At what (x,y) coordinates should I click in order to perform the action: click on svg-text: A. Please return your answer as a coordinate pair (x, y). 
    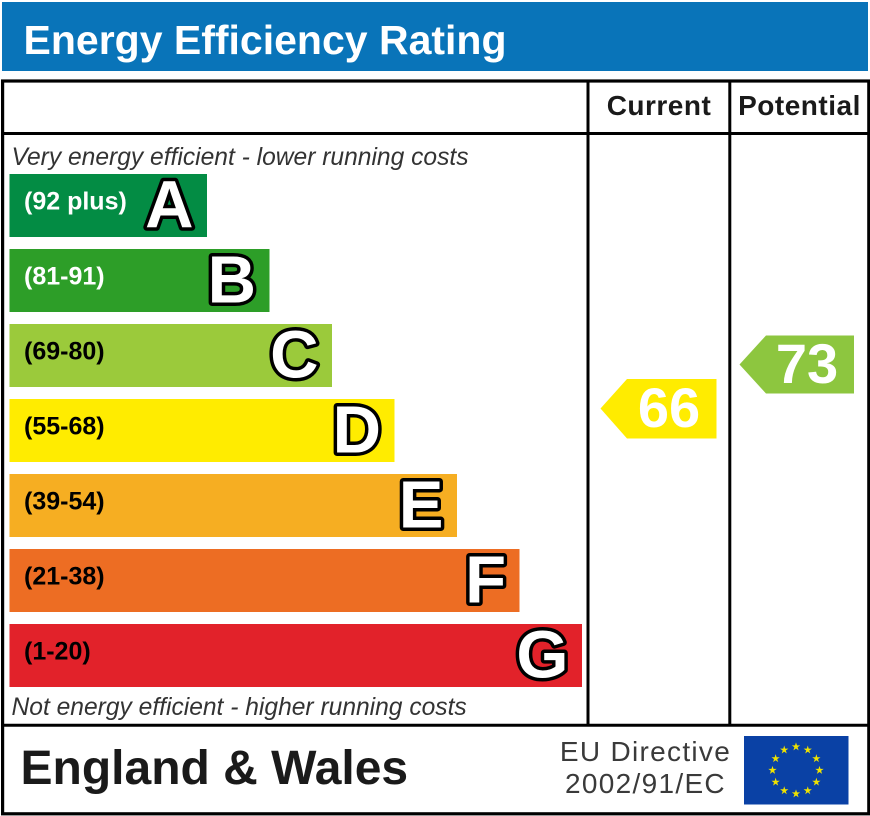
    Looking at the image, I should click on (169, 205).